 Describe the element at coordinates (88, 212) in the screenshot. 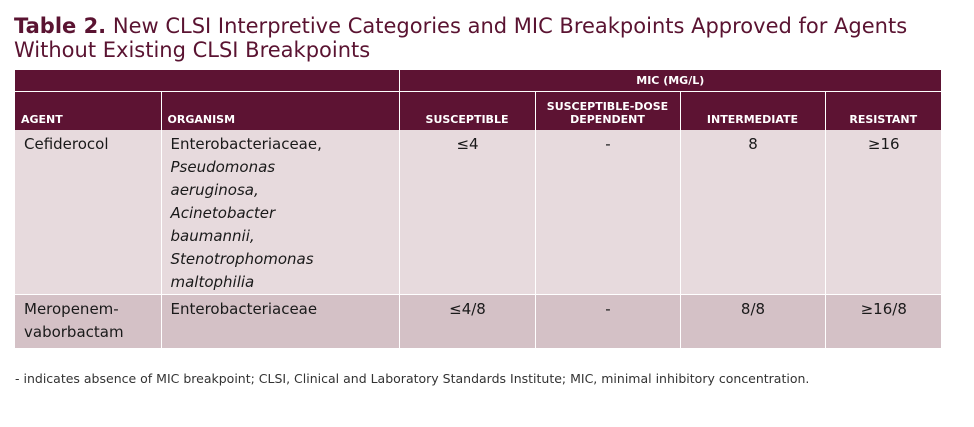

I see `cell-agent: Cefiderocol` at that location.